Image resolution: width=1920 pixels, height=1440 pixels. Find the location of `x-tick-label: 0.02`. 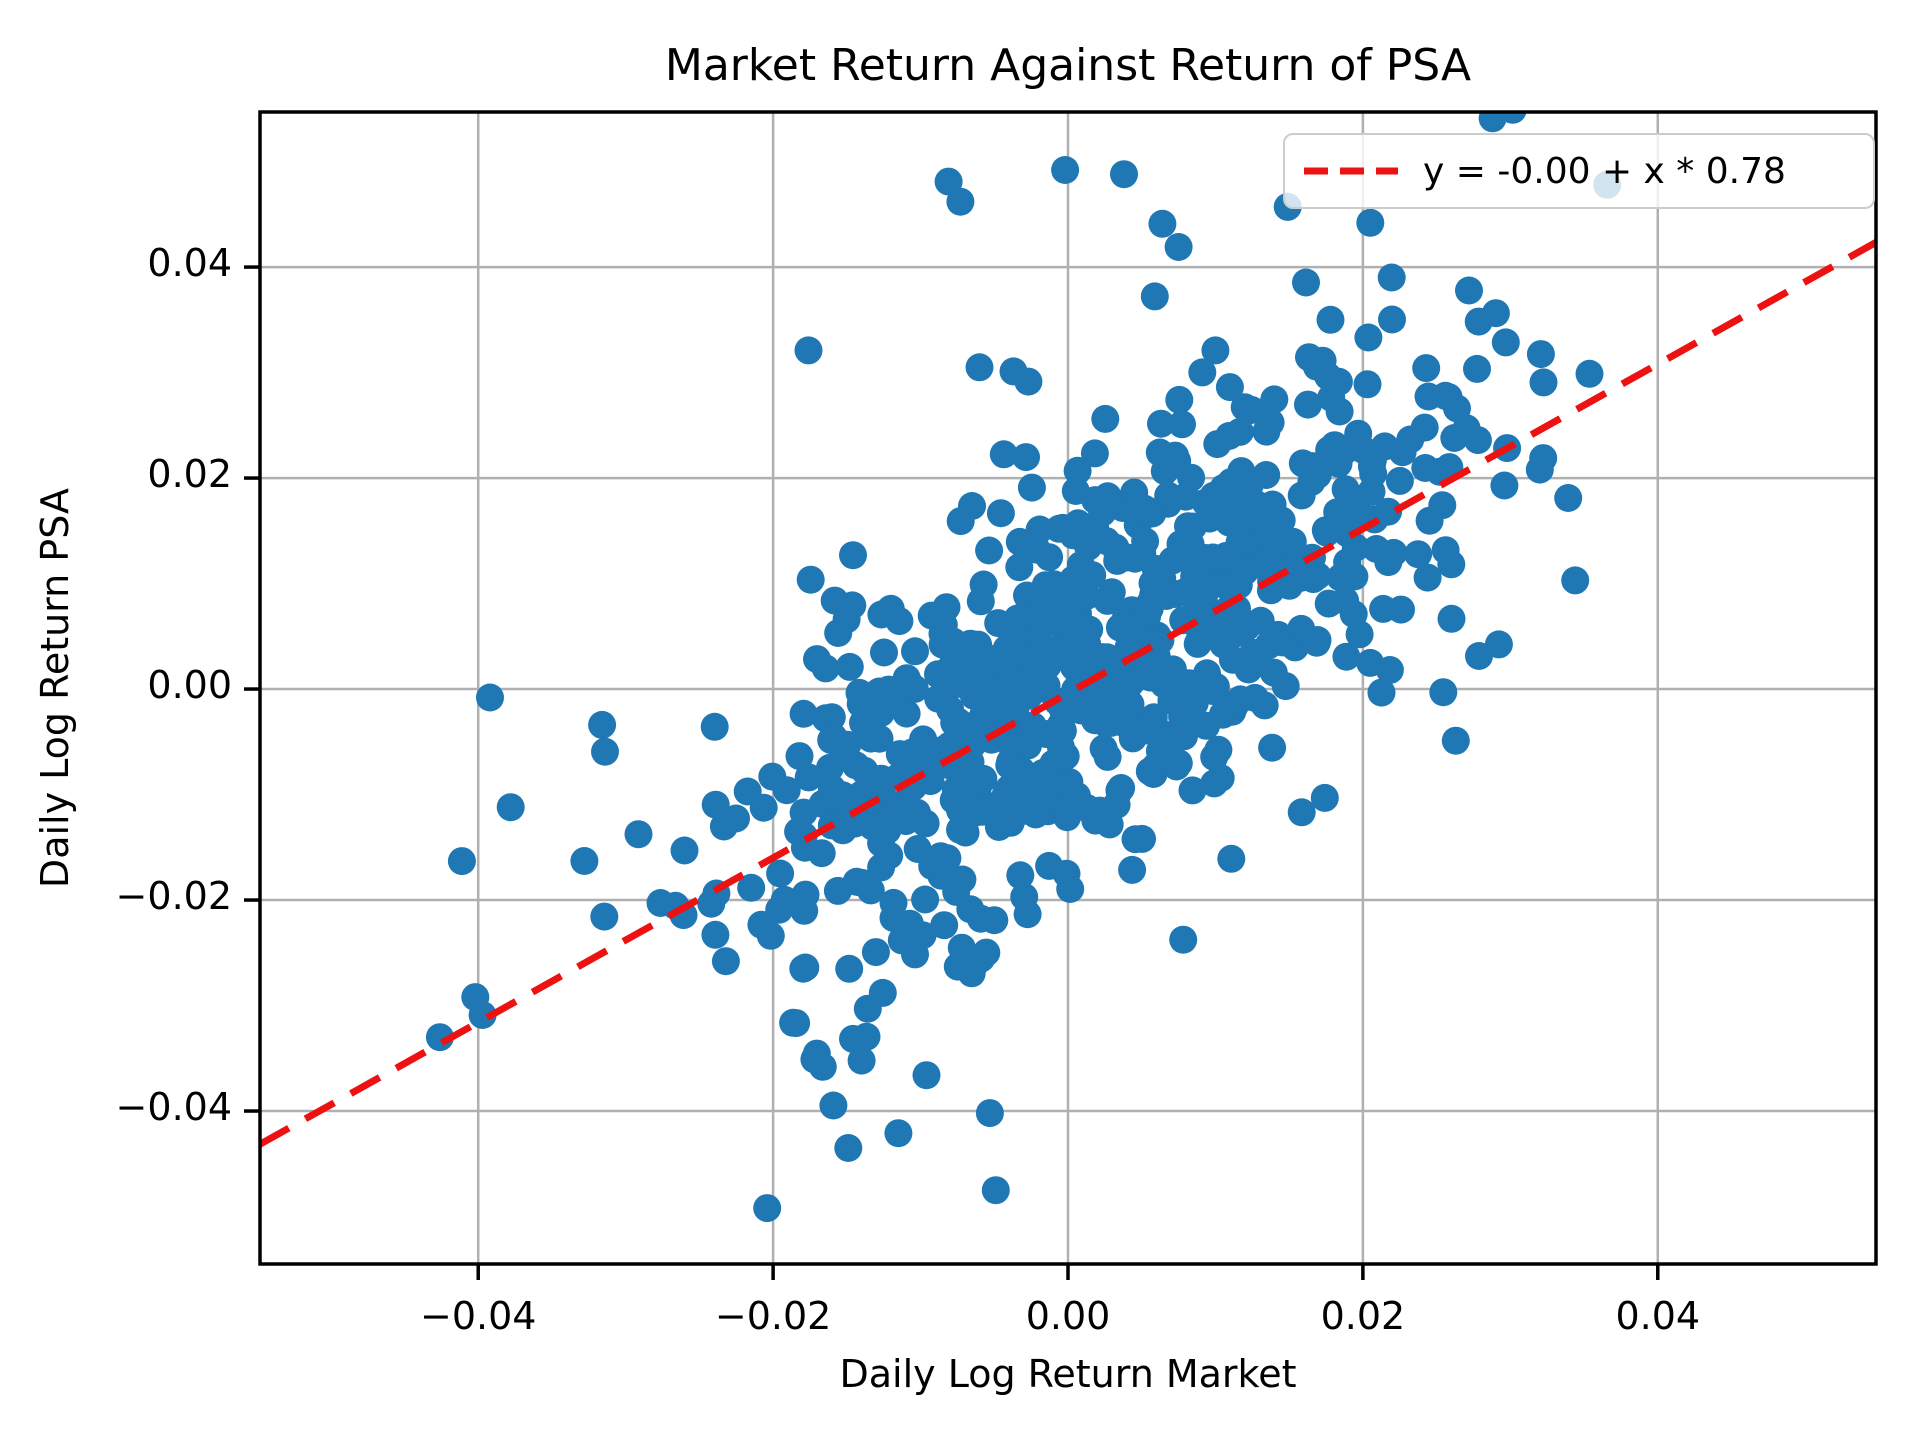

x-tick-label: 0.02 is located at coordinates (1363, 1316).